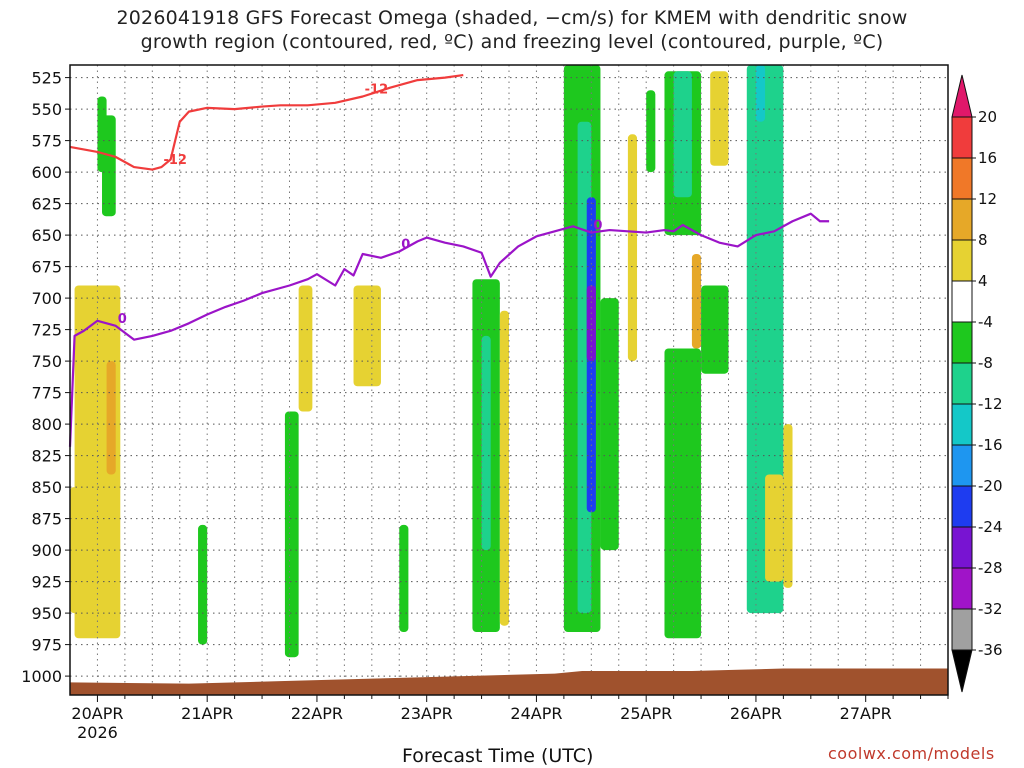 The width and height of the screenshot is (1024, 768). Describe the element at coordinates (405, 244) in the screenshot. I see `contour-label-1-1: 0` at that location.